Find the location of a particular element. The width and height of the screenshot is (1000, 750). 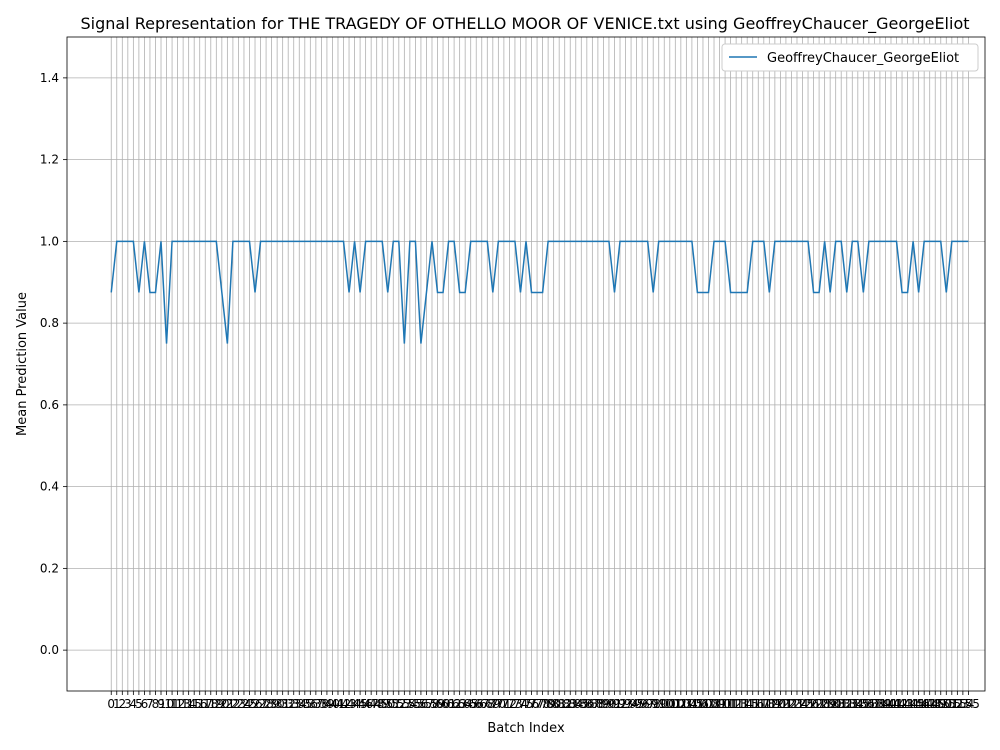

x-tick-label: 84 is located at coordinates (575, 704).